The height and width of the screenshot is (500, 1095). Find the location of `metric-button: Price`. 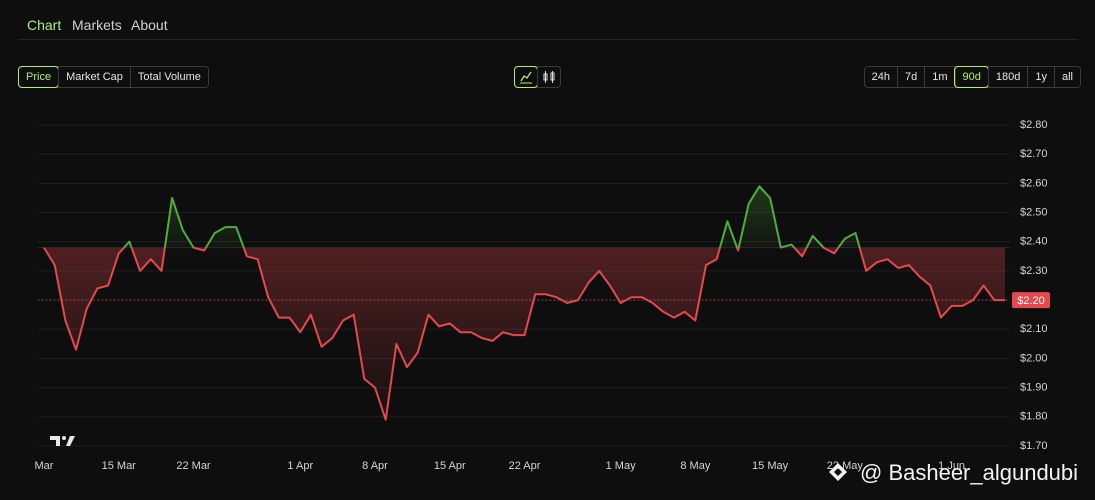

metric-button: Price is located at coordinates (38, 77).